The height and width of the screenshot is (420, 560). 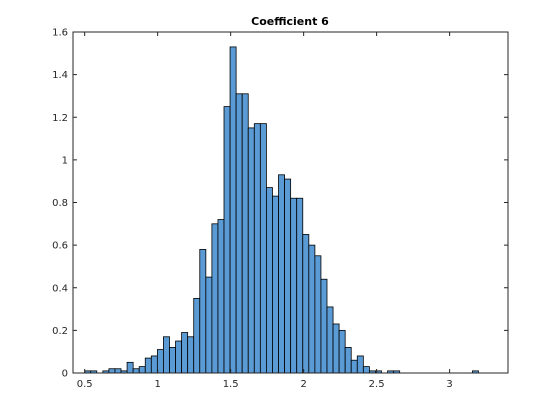 I want to click on chart-title: Coefficient 6, so click(x=290, y=21).